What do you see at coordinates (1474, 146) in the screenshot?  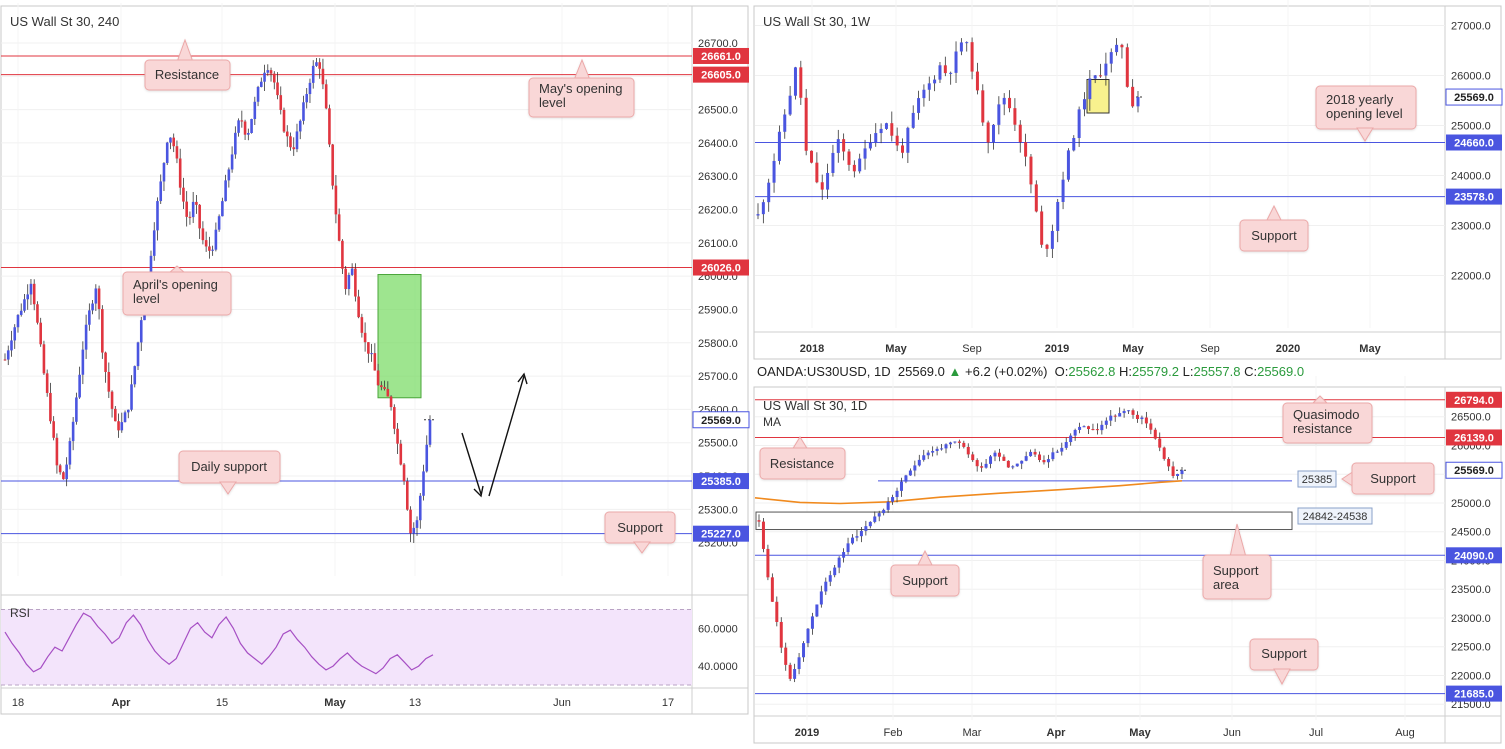 I see `w1-price-tags: 24660.0 23578.0 25569.0` at bounding box center [1474, 146].